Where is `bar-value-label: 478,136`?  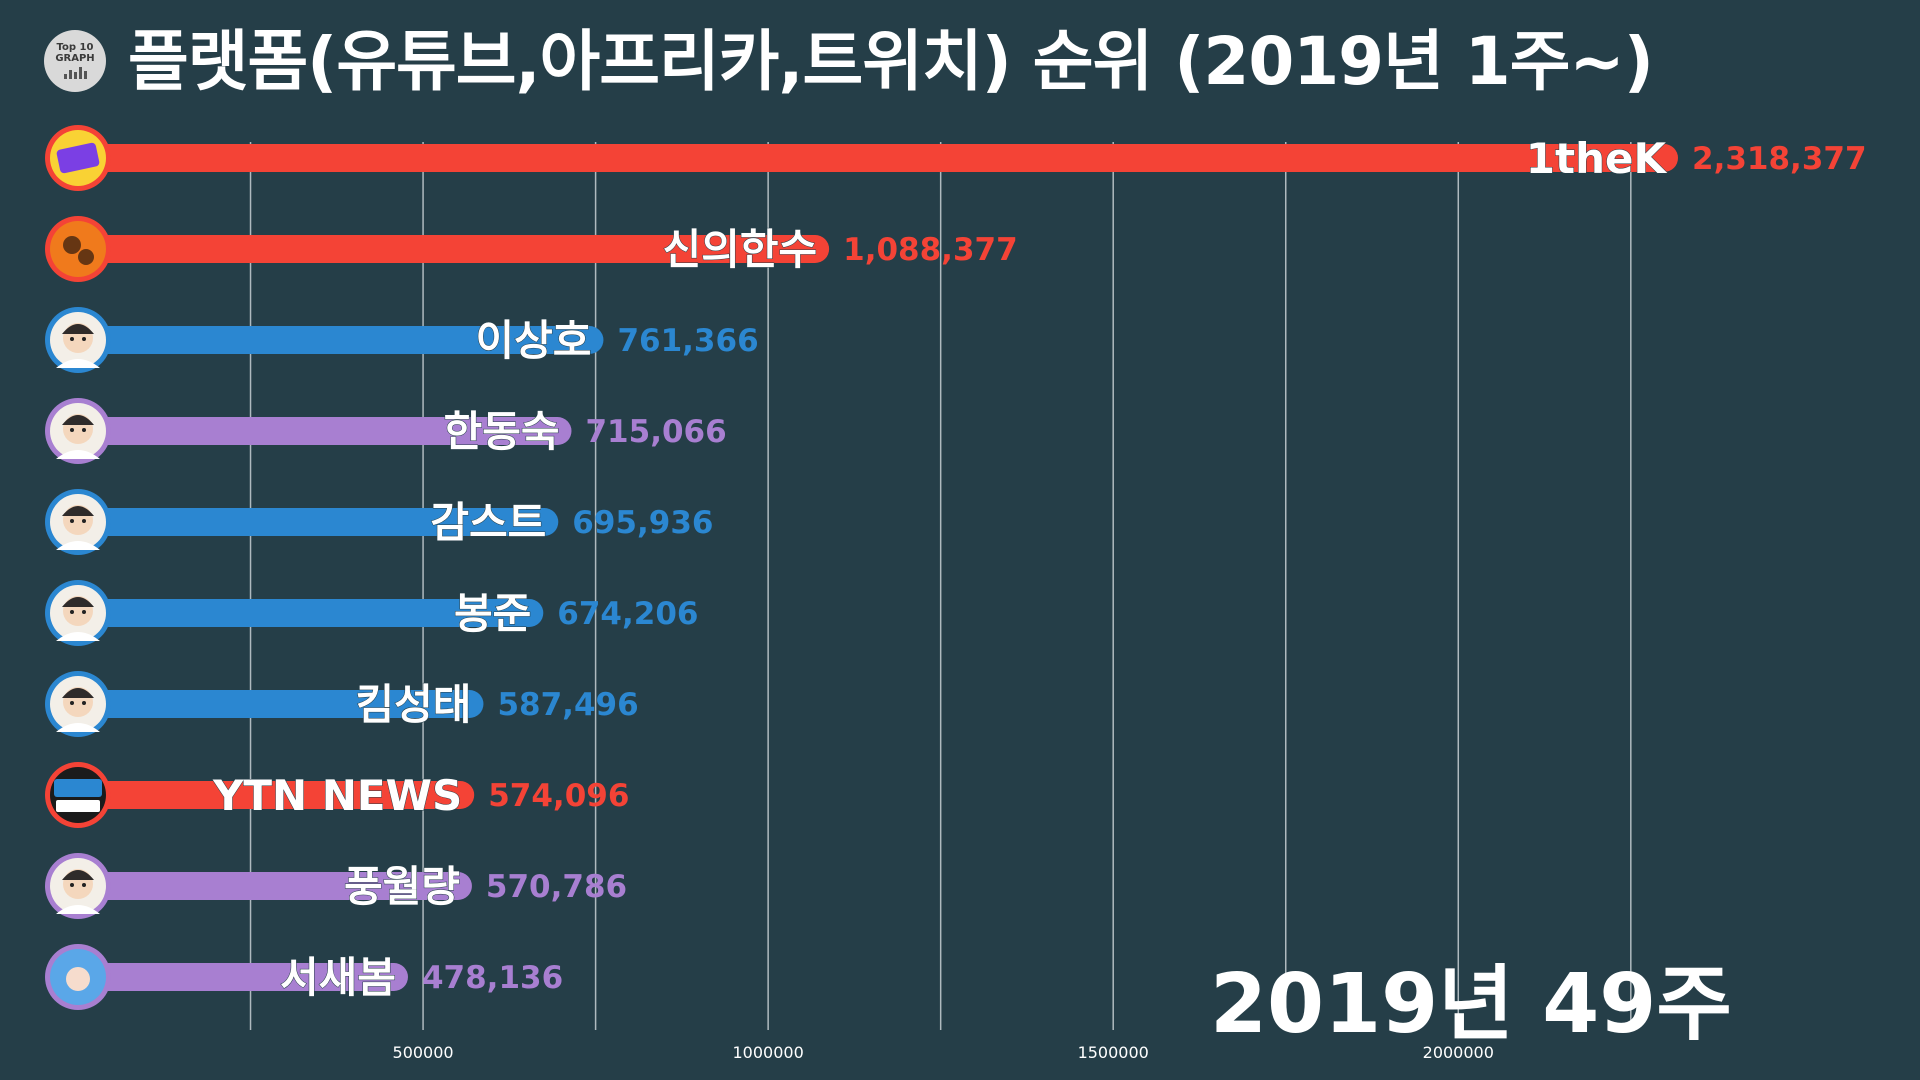
bar-value-label: 478,136 is located at coordinates (492, 978).